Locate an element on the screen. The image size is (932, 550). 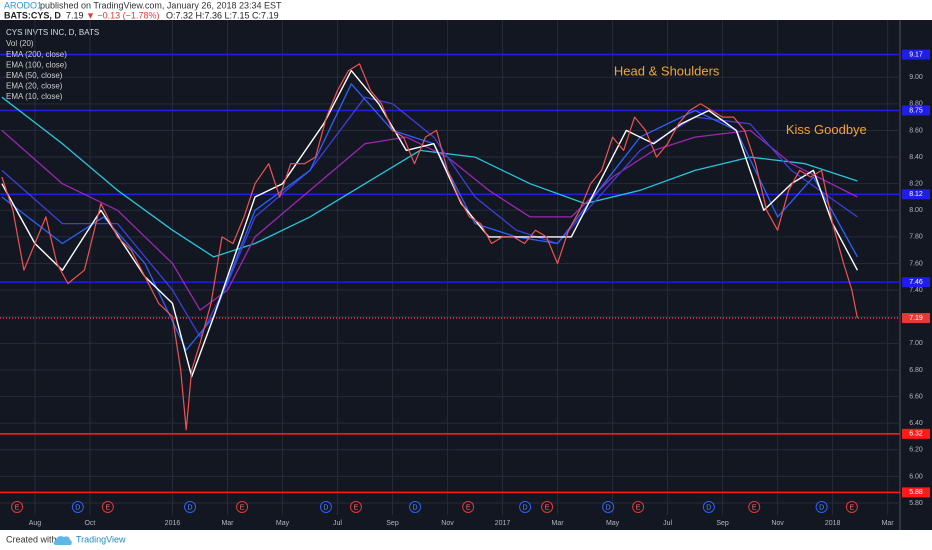
legend-entry: EMA (100, close) is located at coordinates (36, 65).